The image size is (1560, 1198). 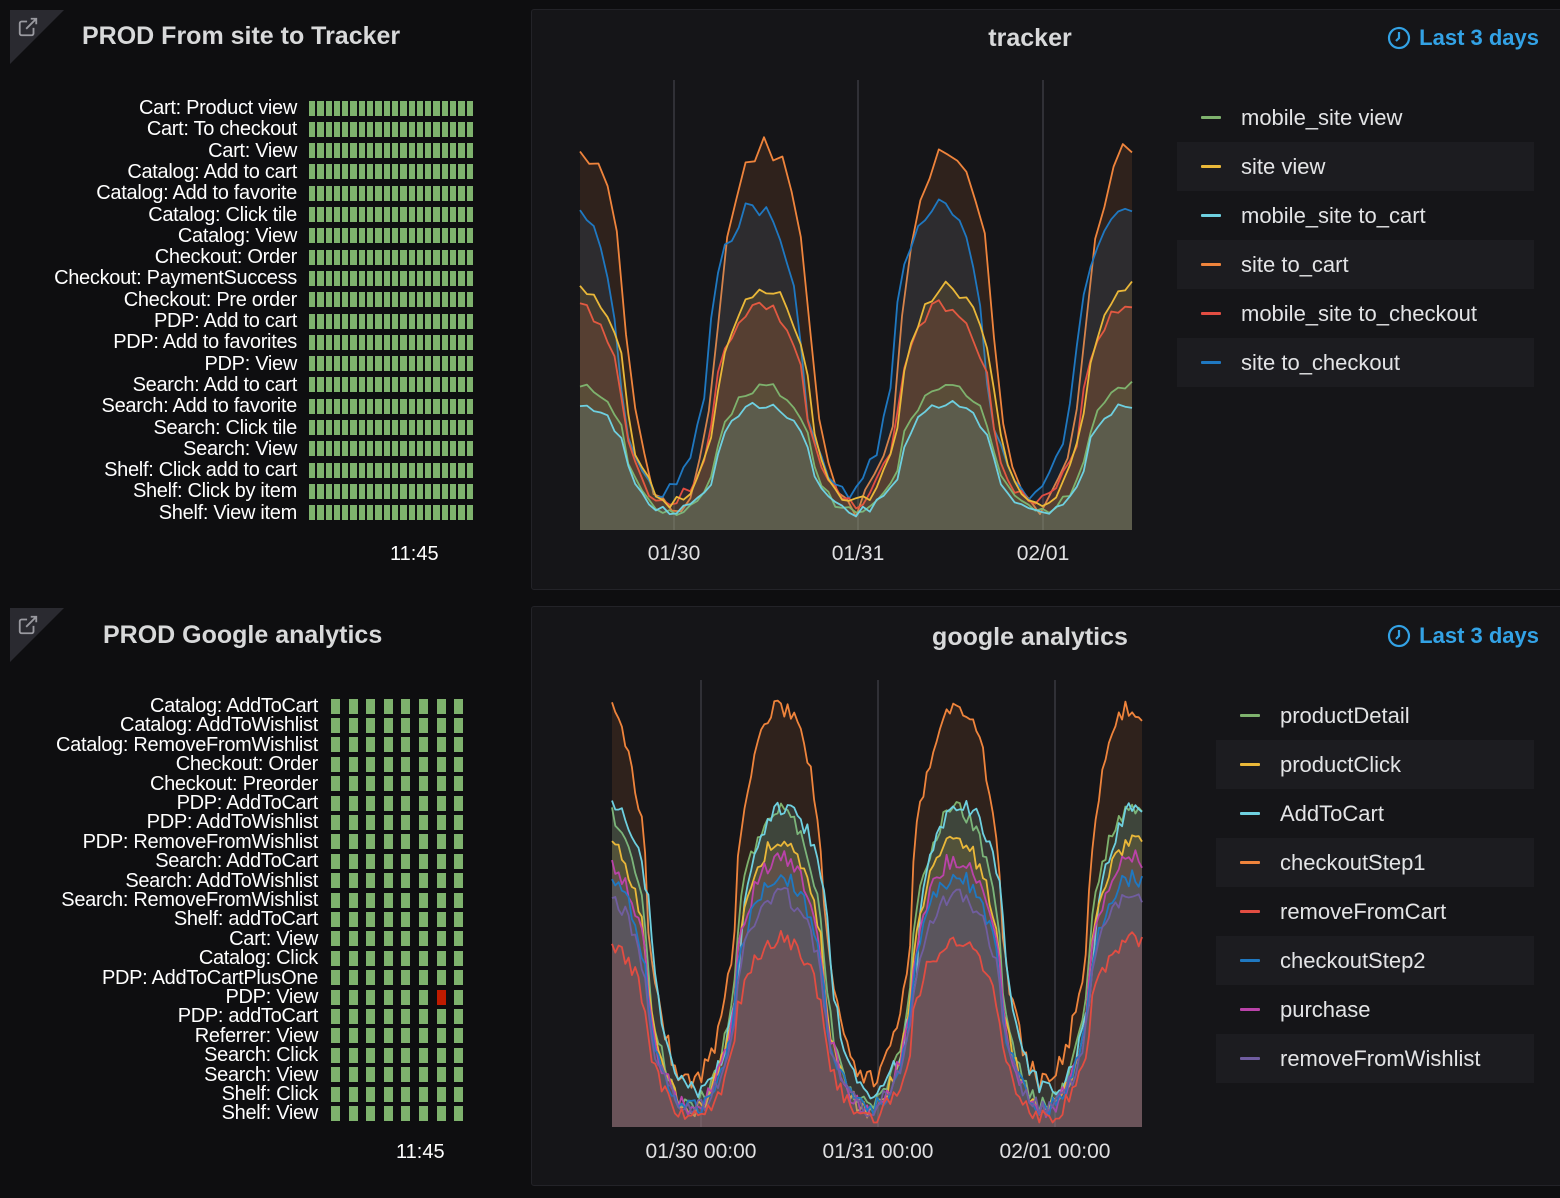 What do you see at coordinates (236, 385) in the screenshot?
I see `status-row: Search: Add to cart` at bounding box center [236, 385].